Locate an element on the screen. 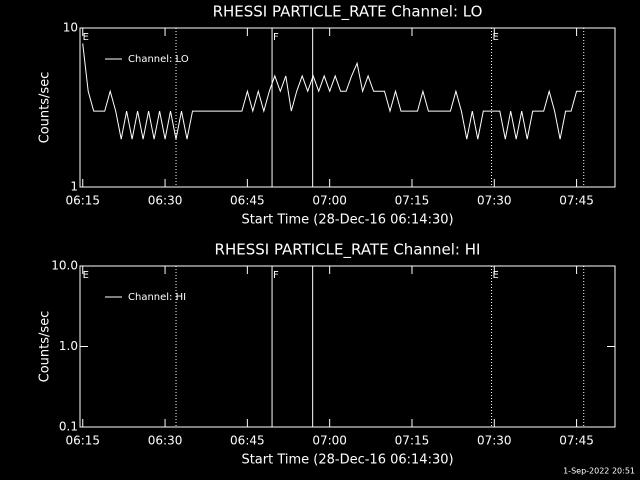 Image resolution: width=640 pixels, height=480 pixels. y-tick-label: 10 is located at coordinates (70, 28).